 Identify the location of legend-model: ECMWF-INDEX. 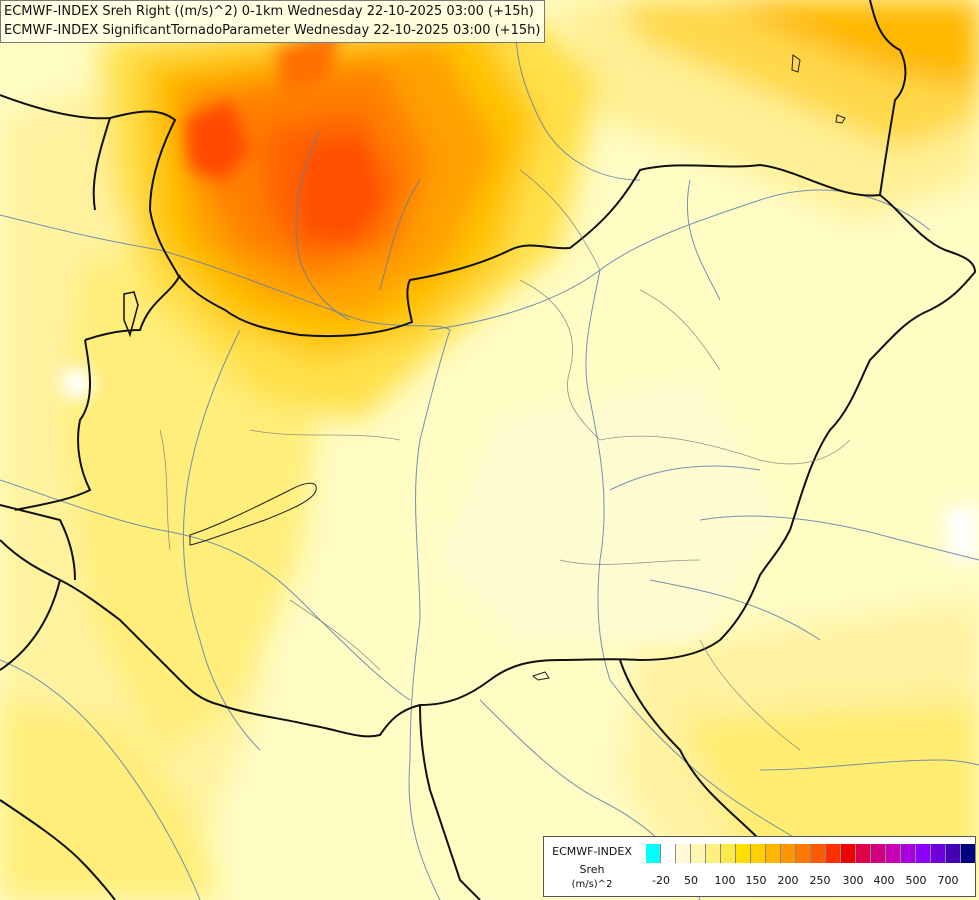
(592, 851).